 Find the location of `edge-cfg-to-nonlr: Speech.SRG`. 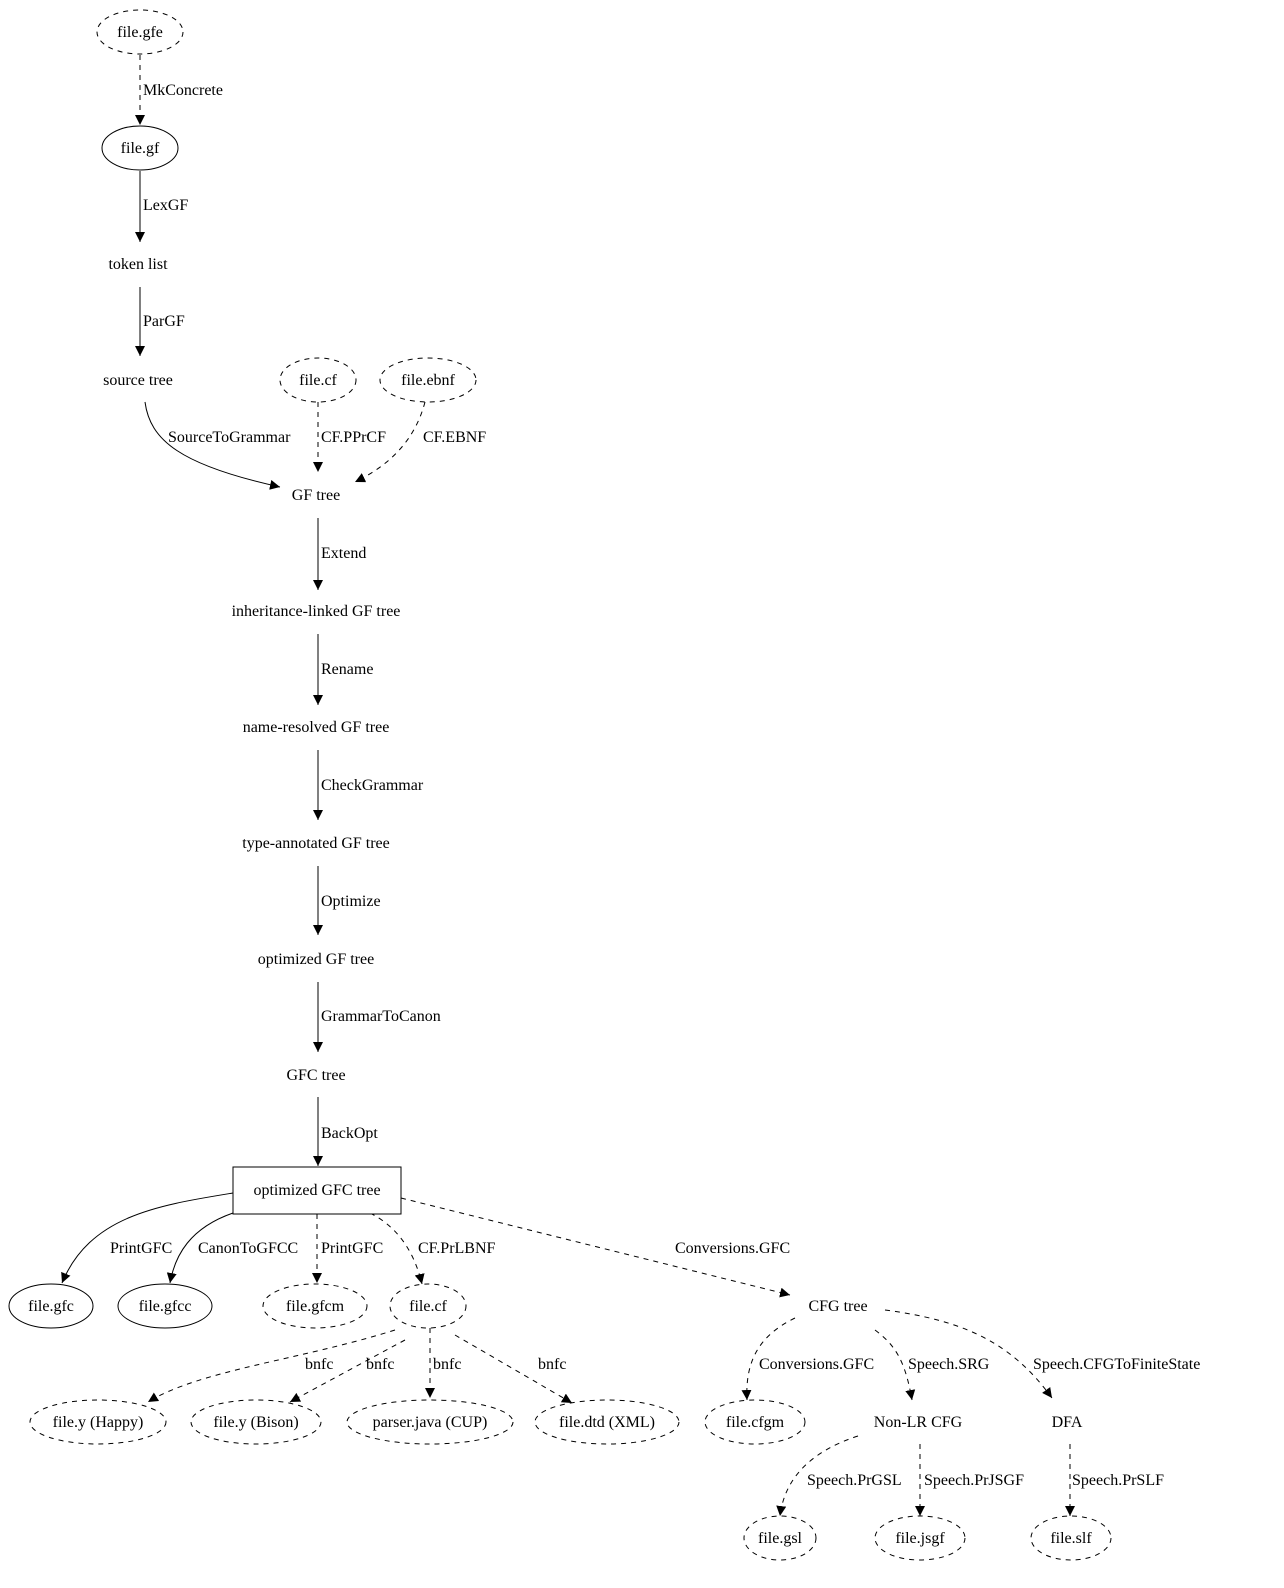

edge-cfg-to-nonlr: Speech.SRG is located at coordinates (932, 1365).